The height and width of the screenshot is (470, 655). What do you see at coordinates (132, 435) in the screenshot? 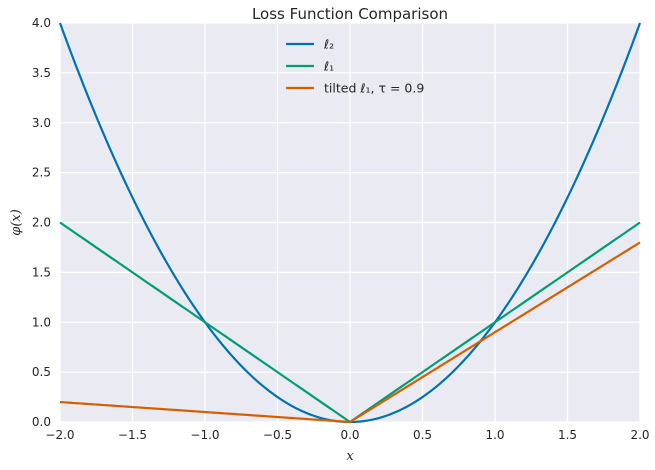
I see `x-tick-label: −1.5` at bounding box center [132, 435].